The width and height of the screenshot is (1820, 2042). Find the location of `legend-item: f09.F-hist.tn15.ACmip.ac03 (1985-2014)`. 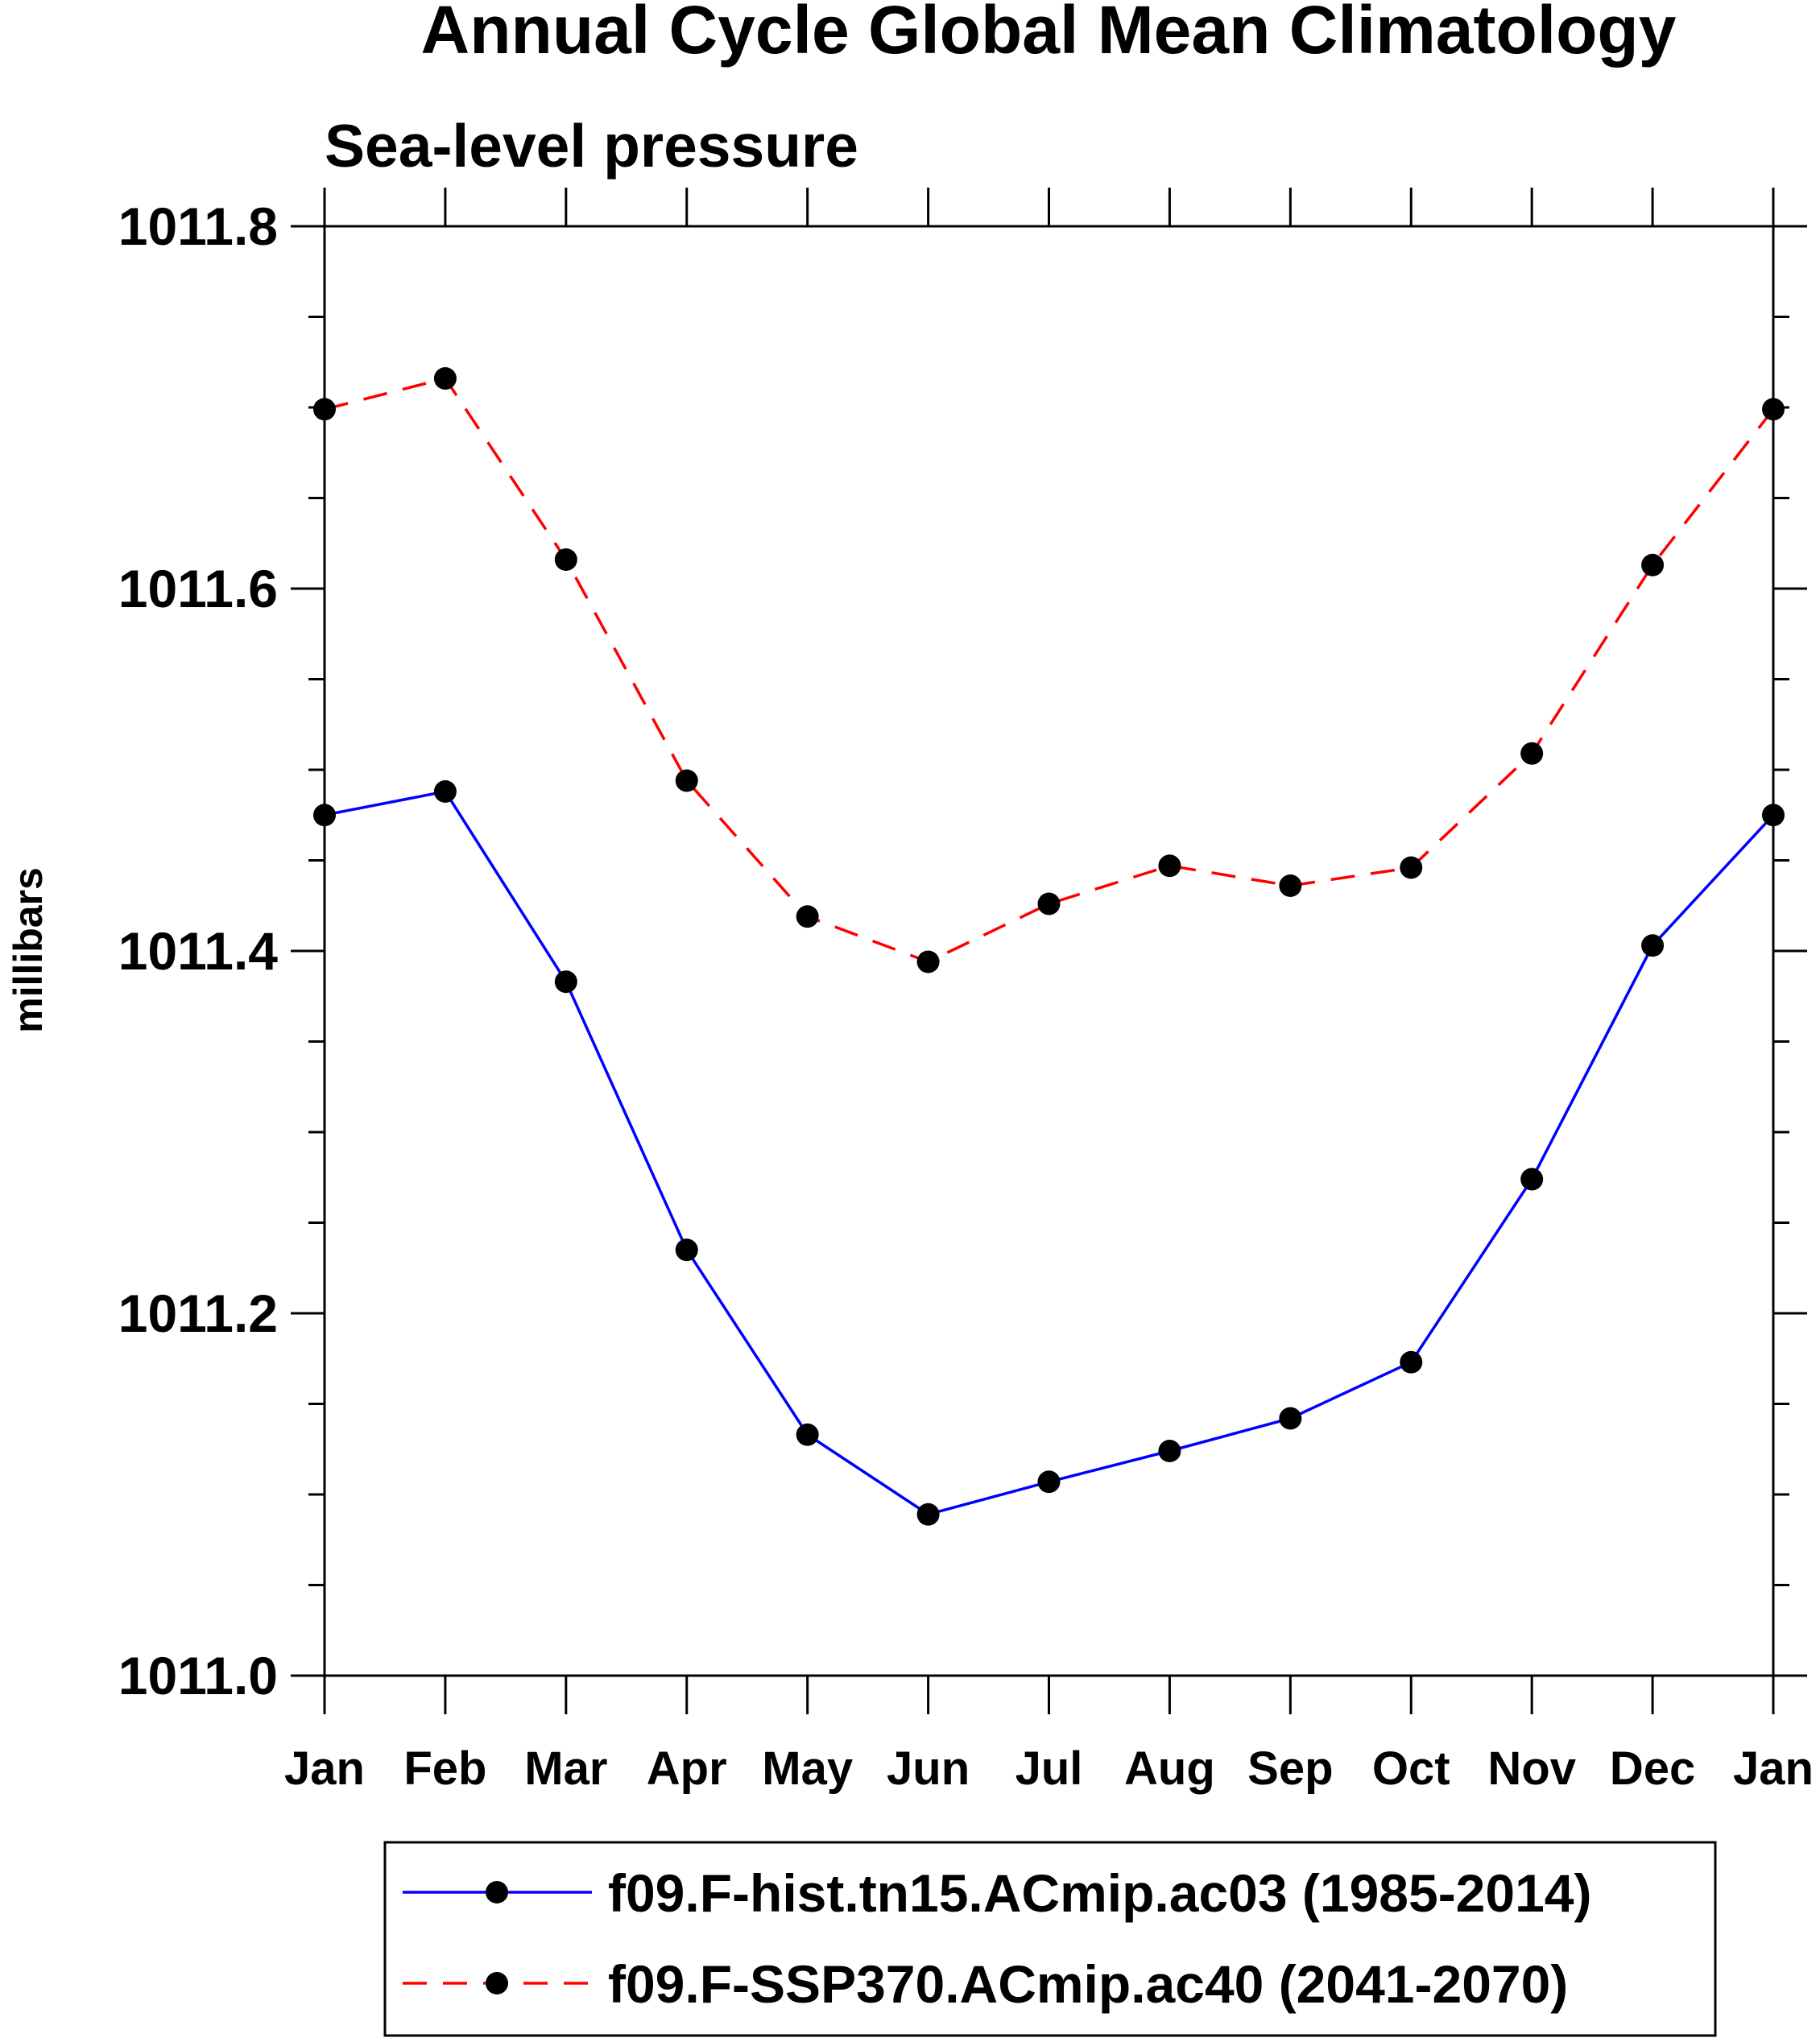

legend-item: f09.F-hist.tn15.ACmip.ac03 (1985-2014) is located at coordinates (997, 1893).